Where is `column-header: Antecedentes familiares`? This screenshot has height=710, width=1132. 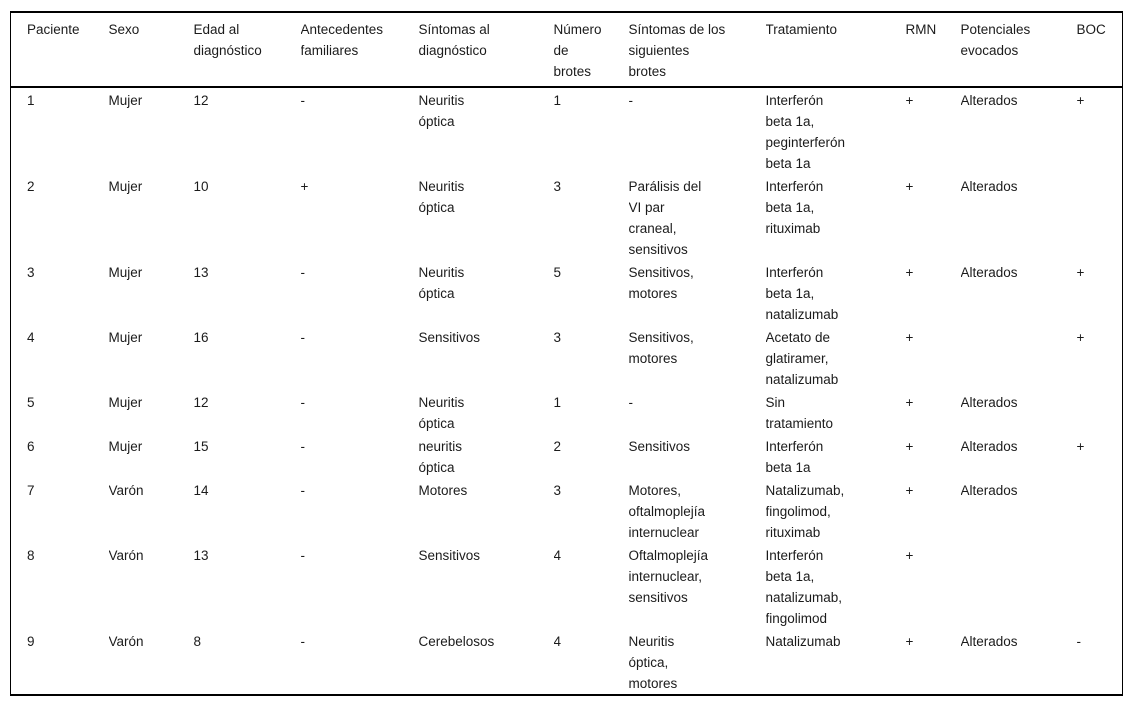
column-header: Antecedentes familiares is located at coordinates (359, 50).